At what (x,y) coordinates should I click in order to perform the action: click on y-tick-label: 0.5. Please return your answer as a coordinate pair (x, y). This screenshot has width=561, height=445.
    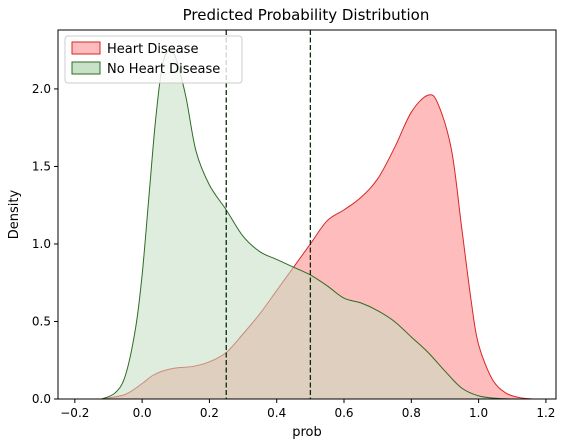
    Looking at the image, I should click on (41, 321).